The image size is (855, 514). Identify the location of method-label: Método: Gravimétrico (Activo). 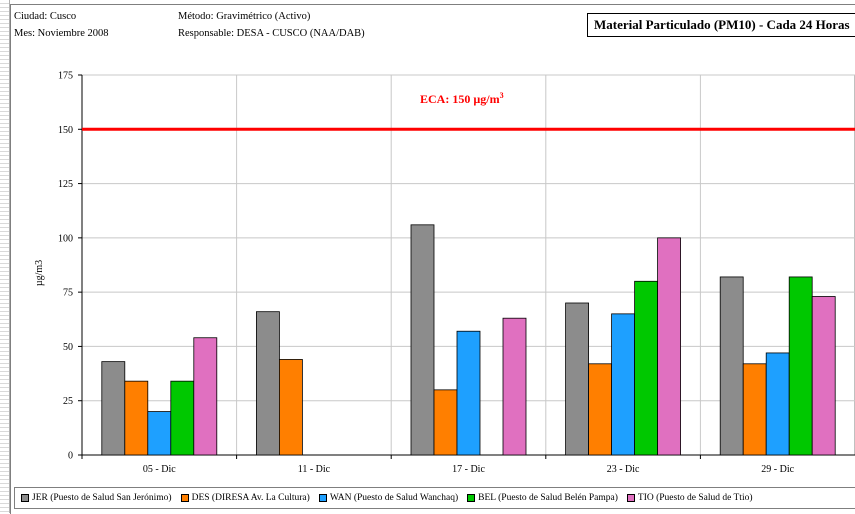
(244, 16).